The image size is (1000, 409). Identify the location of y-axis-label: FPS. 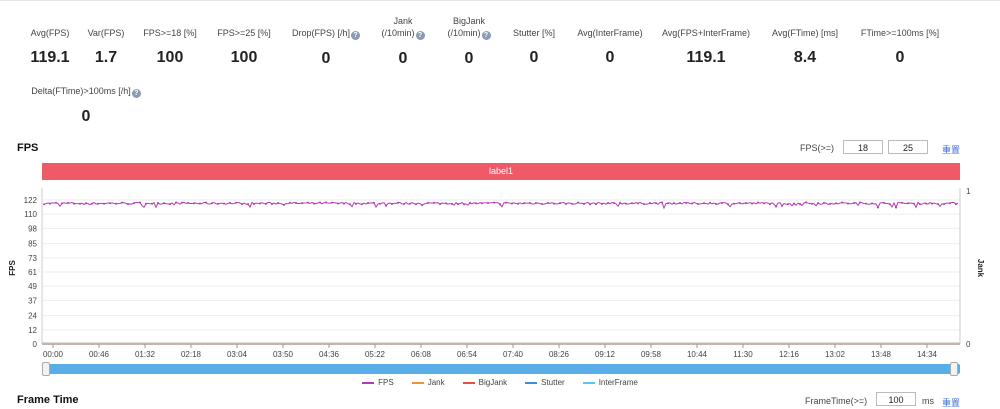
(12, 268).